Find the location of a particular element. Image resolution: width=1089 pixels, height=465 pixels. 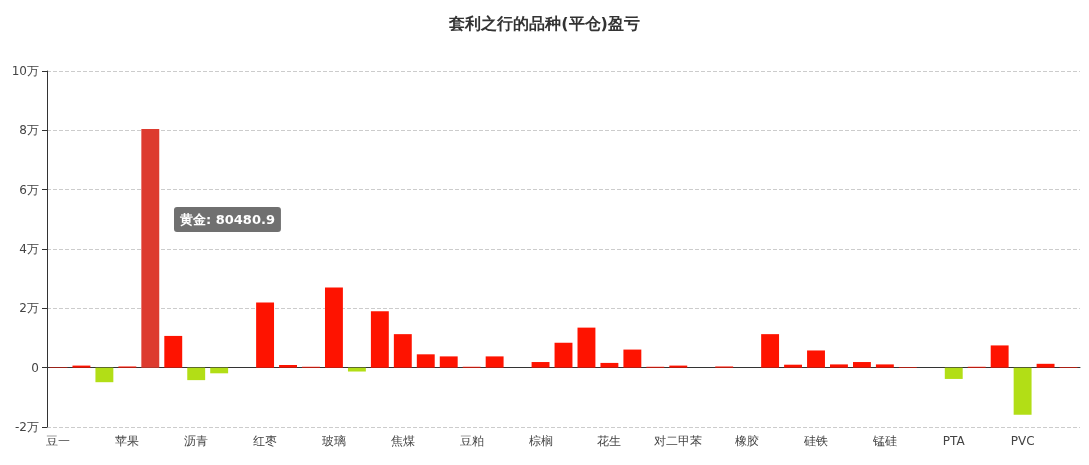

x-tick-label: 焦煤 is located at coordinates (402, 441).